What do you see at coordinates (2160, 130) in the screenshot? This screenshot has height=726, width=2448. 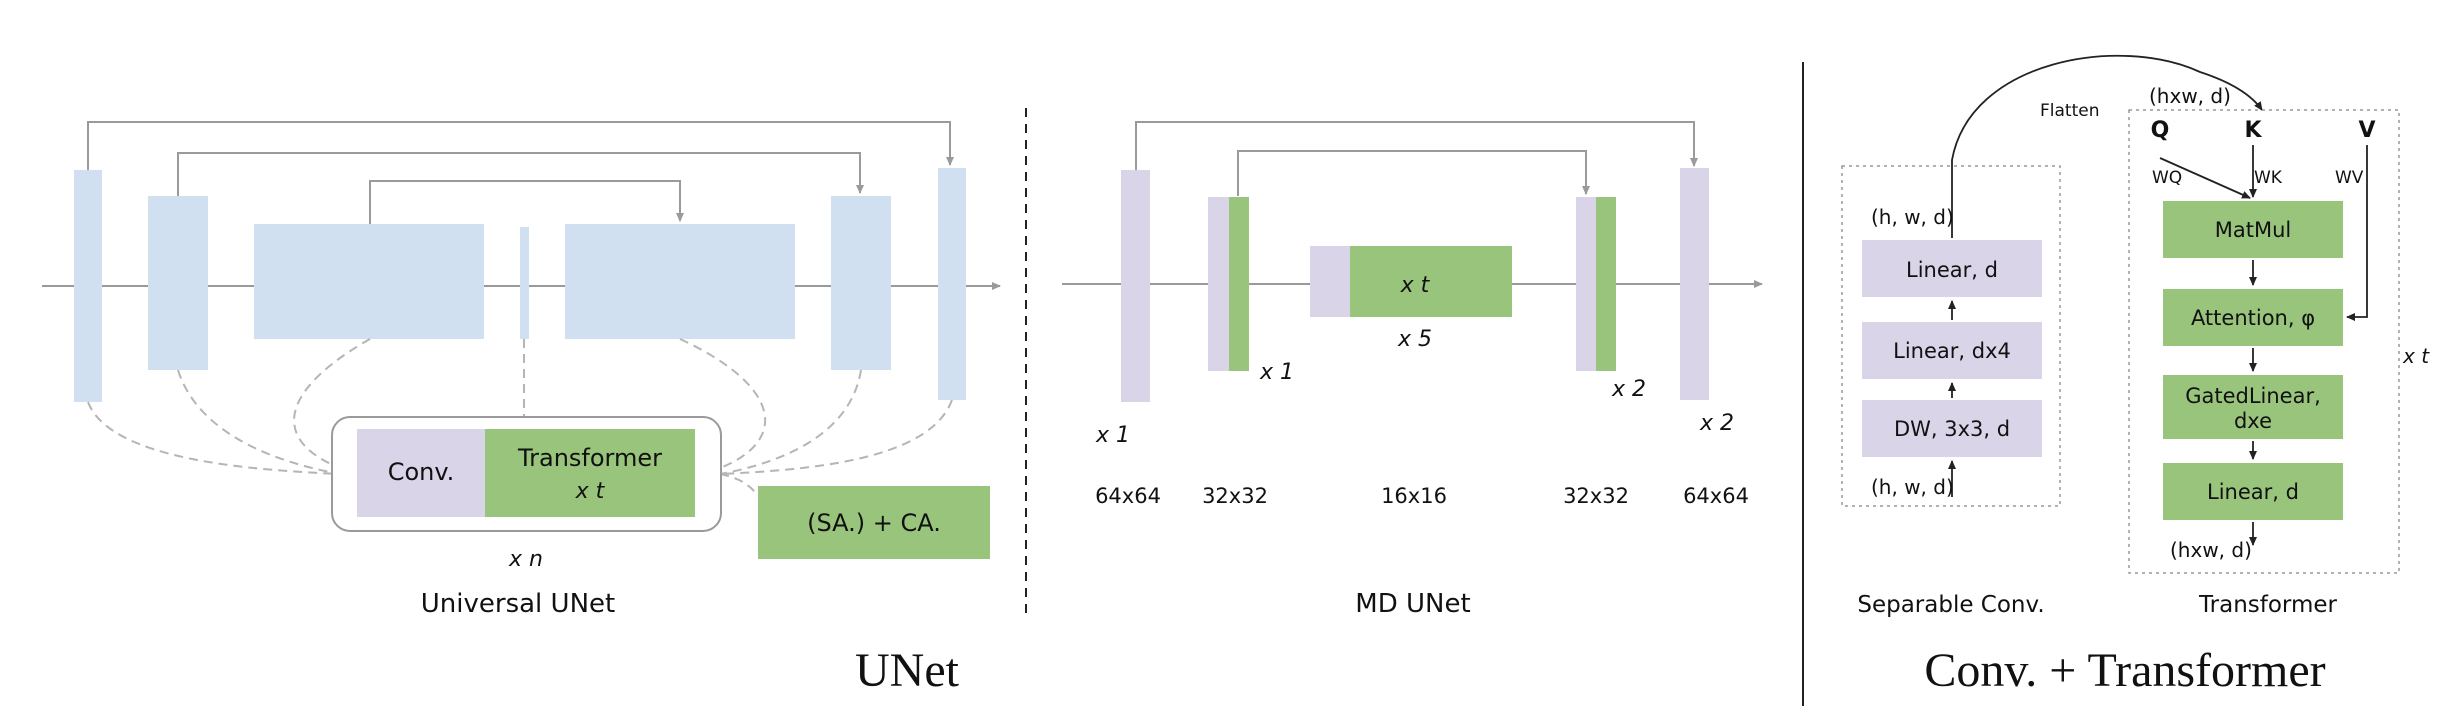 I see `query-label: Q` at bounding box center [2160, 130].